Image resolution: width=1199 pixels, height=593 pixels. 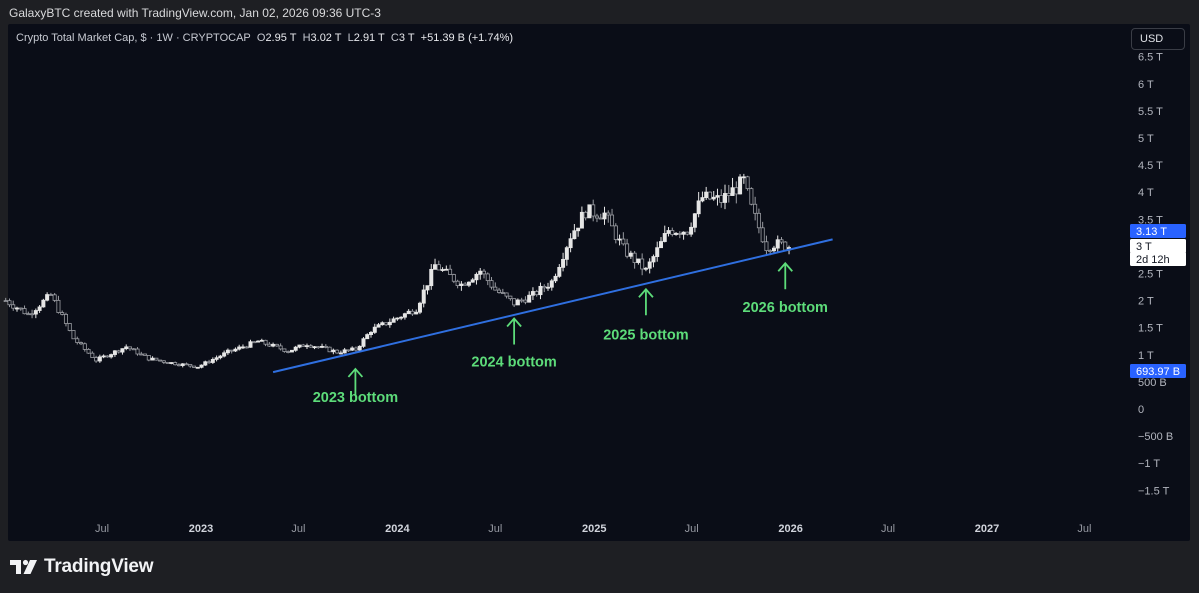 What do you see at coordinates (82, 567) in the screenshot?
I see `tradingview-brand: TradingView` at bounding box center [82, 567].